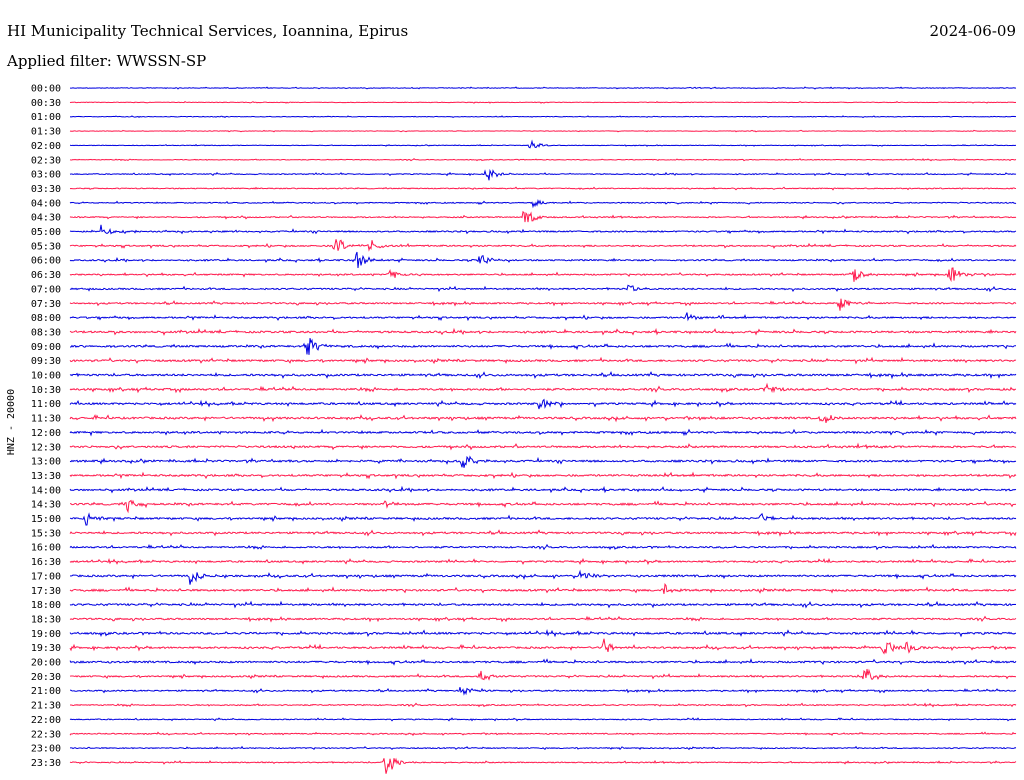 This screenshot has height=780, width=1024. What do you see at coordinates (46, 447) in the screenshot?
I see `row-time-label: 12:30` at bounding box center [46, 447].